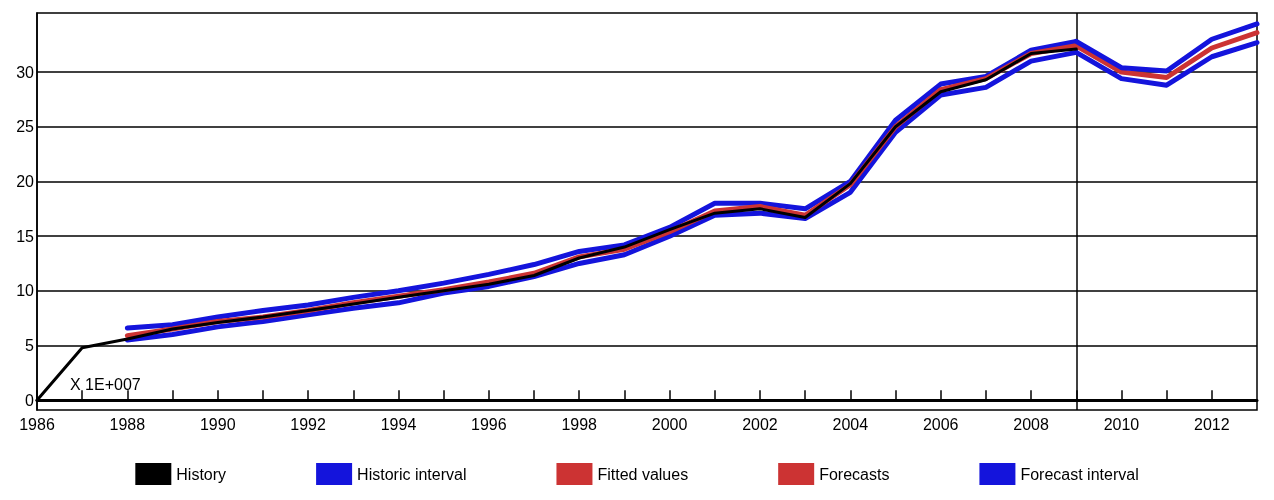 This screenshot has height=500, width=1274. Describe the element at coordinates (1031, 424) in the screenshot. I see `x-tick-label: 2008` at that location.